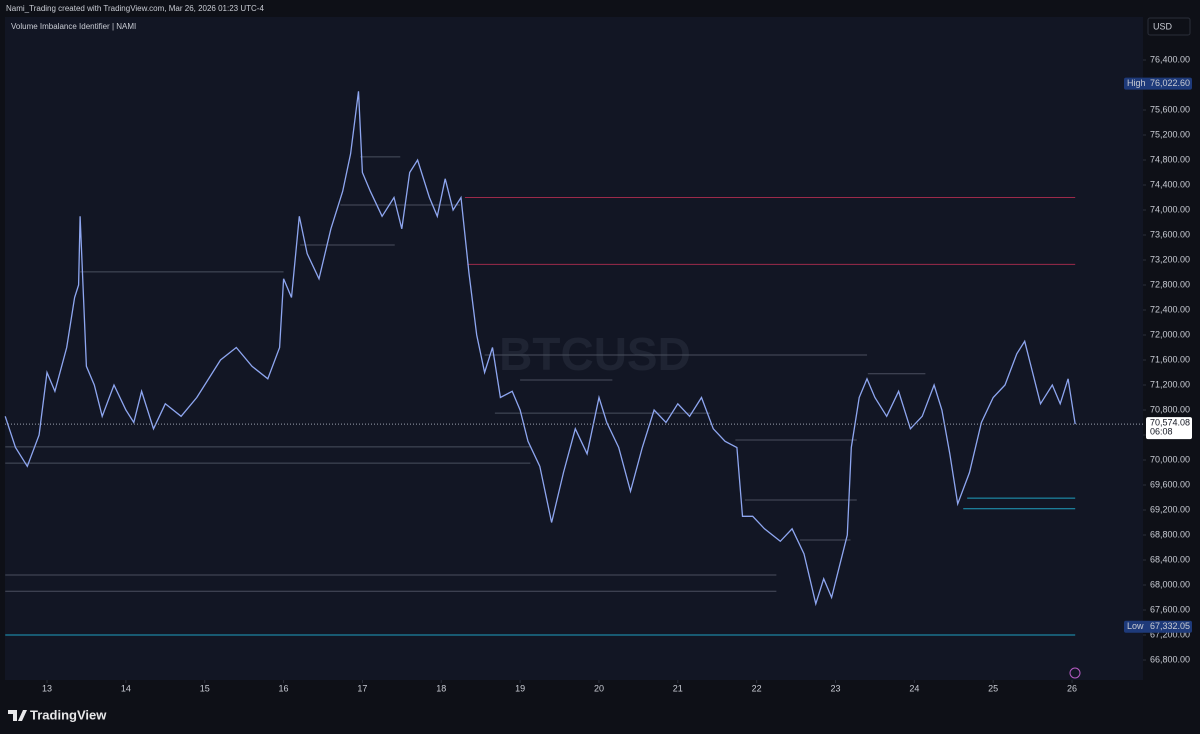 The height and width of the screenshot is (734, 1200). What do you see at coordinates (1170, 384) in the screenshot?
I see `y-tick-label: 71,200.00` at bounding box center [1170, 384].